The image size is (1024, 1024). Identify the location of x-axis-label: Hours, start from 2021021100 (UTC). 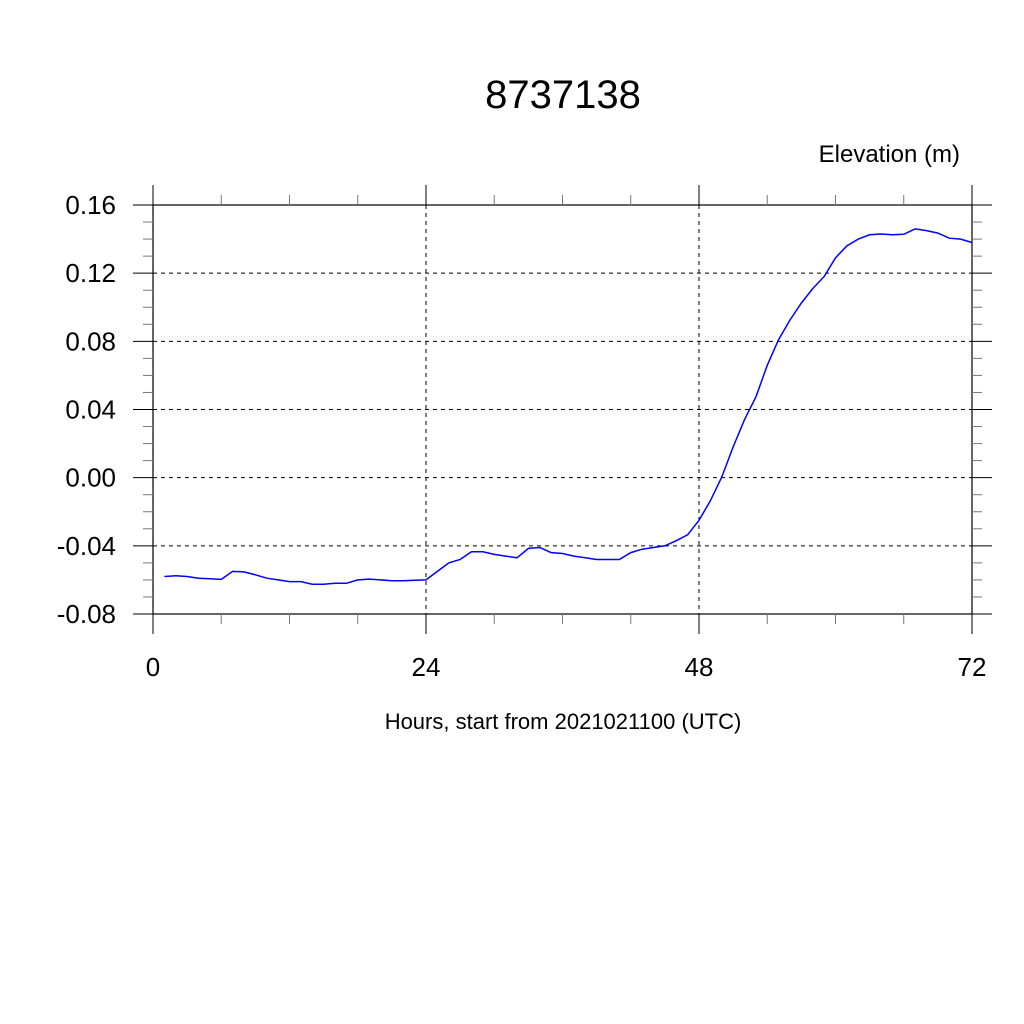
(563, 721).